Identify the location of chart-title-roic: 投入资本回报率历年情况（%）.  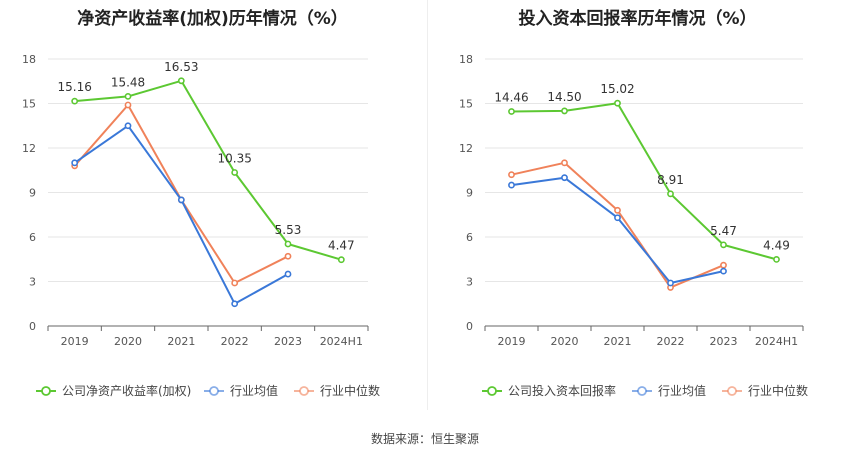
(637, 19).